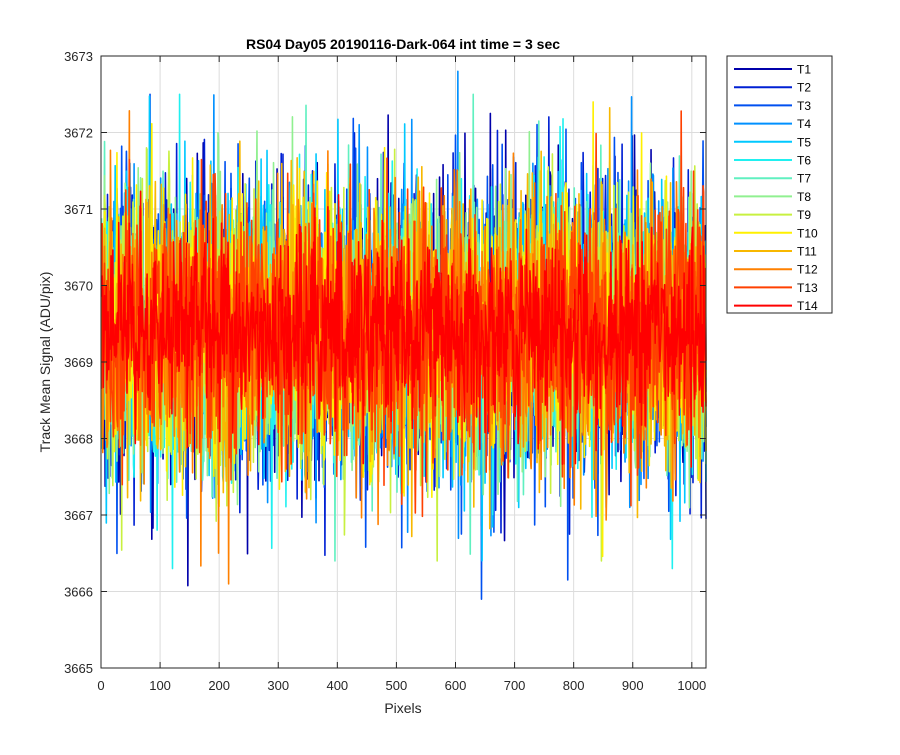 The image size is (900, 755). Describe the element at coordinates (278, 685) in the screenshot. I see `x-tick-label: 300` at that location.